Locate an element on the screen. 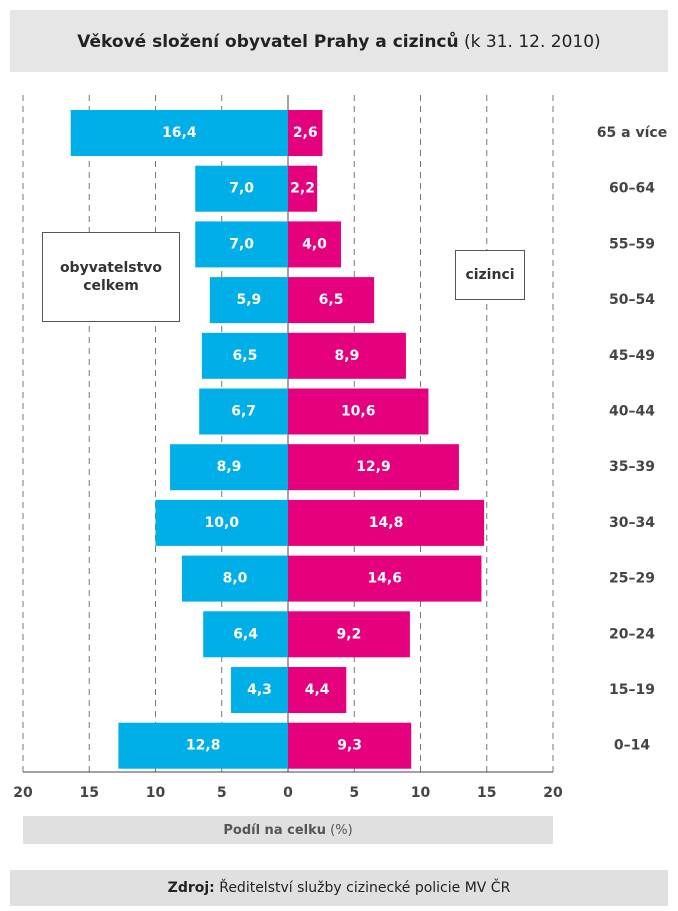 The width and height of the screenshot is (678, 911). value-label: 10,6 is located at coordinates (358, 412).